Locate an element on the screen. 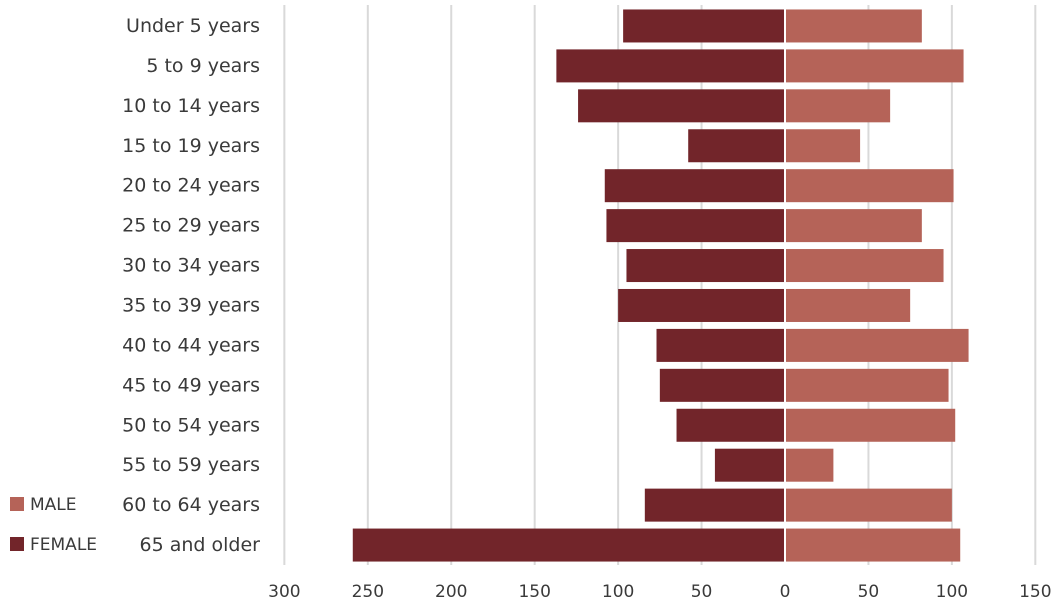  x-tick-label: 300 is located at coordinates (284, 592).